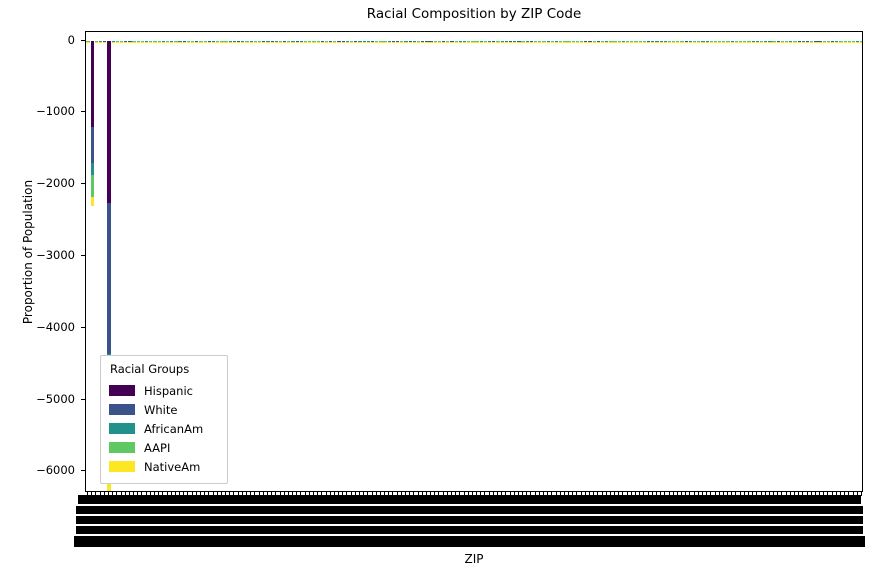 This screenshot has height=575, width=878. Describe the element at coordinates (164, 428) in the screenshot. I see `legend-item: AfricanAm` at that location.